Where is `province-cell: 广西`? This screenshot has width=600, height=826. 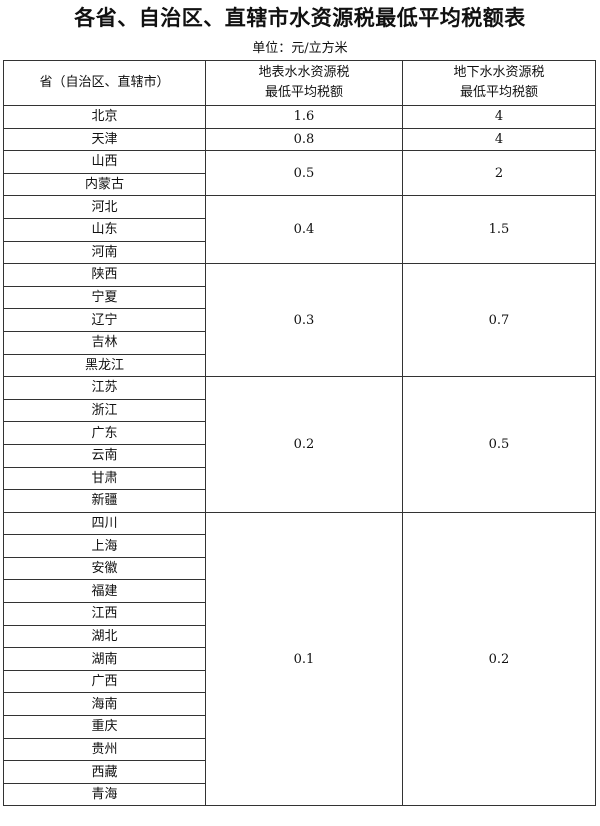
province-cell: 广西 is located at coordinates (104, 681).